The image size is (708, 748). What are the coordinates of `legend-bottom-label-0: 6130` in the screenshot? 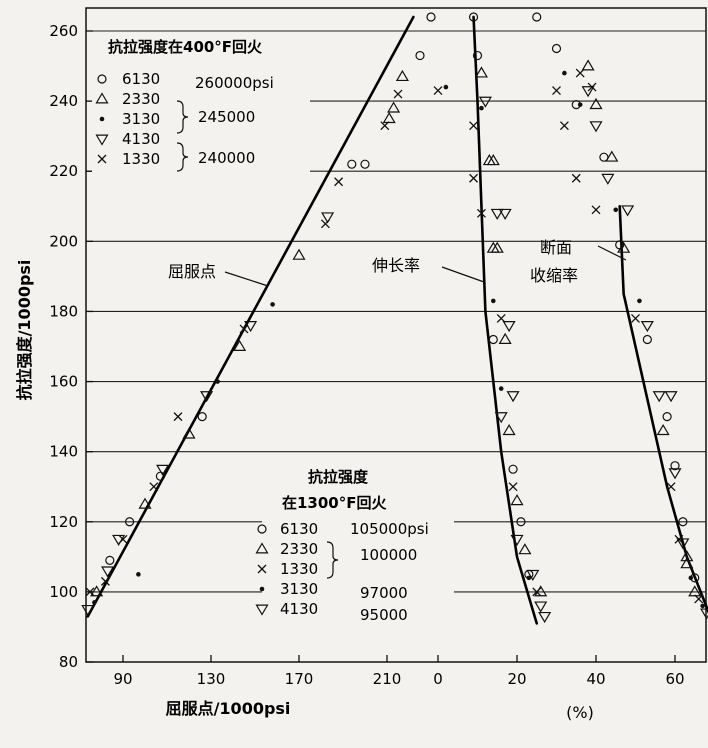 It's located at (299, 529).